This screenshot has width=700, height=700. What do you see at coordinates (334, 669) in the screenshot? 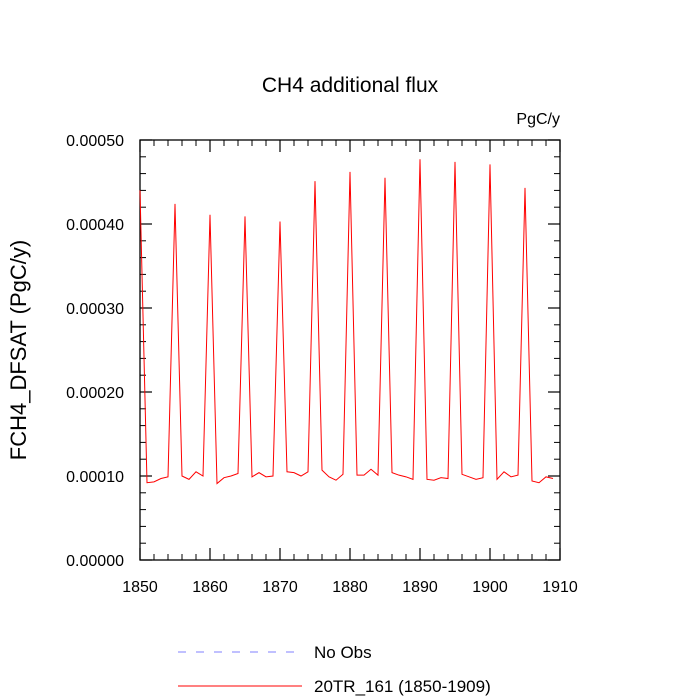
I see `legend: No Obs 20TR_161 (1850-1909)` at bounding box center [334, 669].